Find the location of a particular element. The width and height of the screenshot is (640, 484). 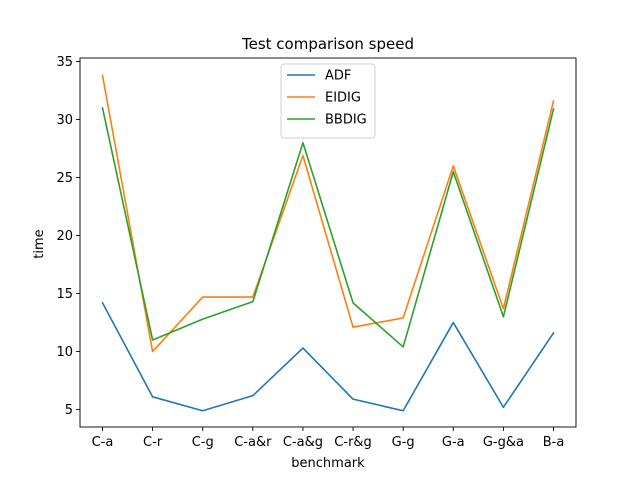

x-tick-label: C-r&g is located at coordinates (353, 442).